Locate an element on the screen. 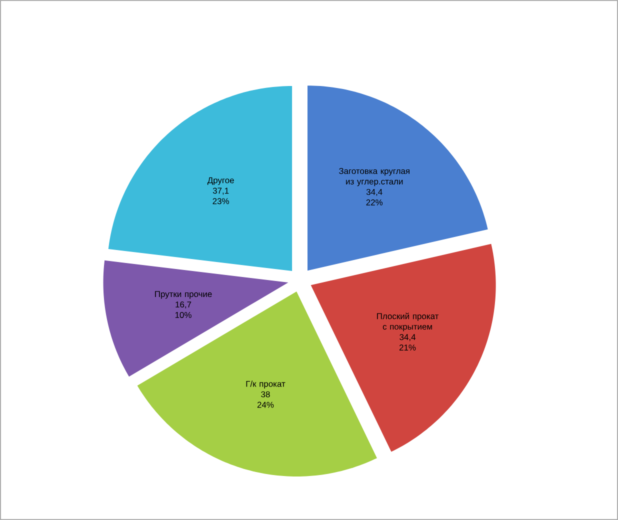 This screenshot has width=618, height=520. text: 22% is located at coordinates (374, 202).